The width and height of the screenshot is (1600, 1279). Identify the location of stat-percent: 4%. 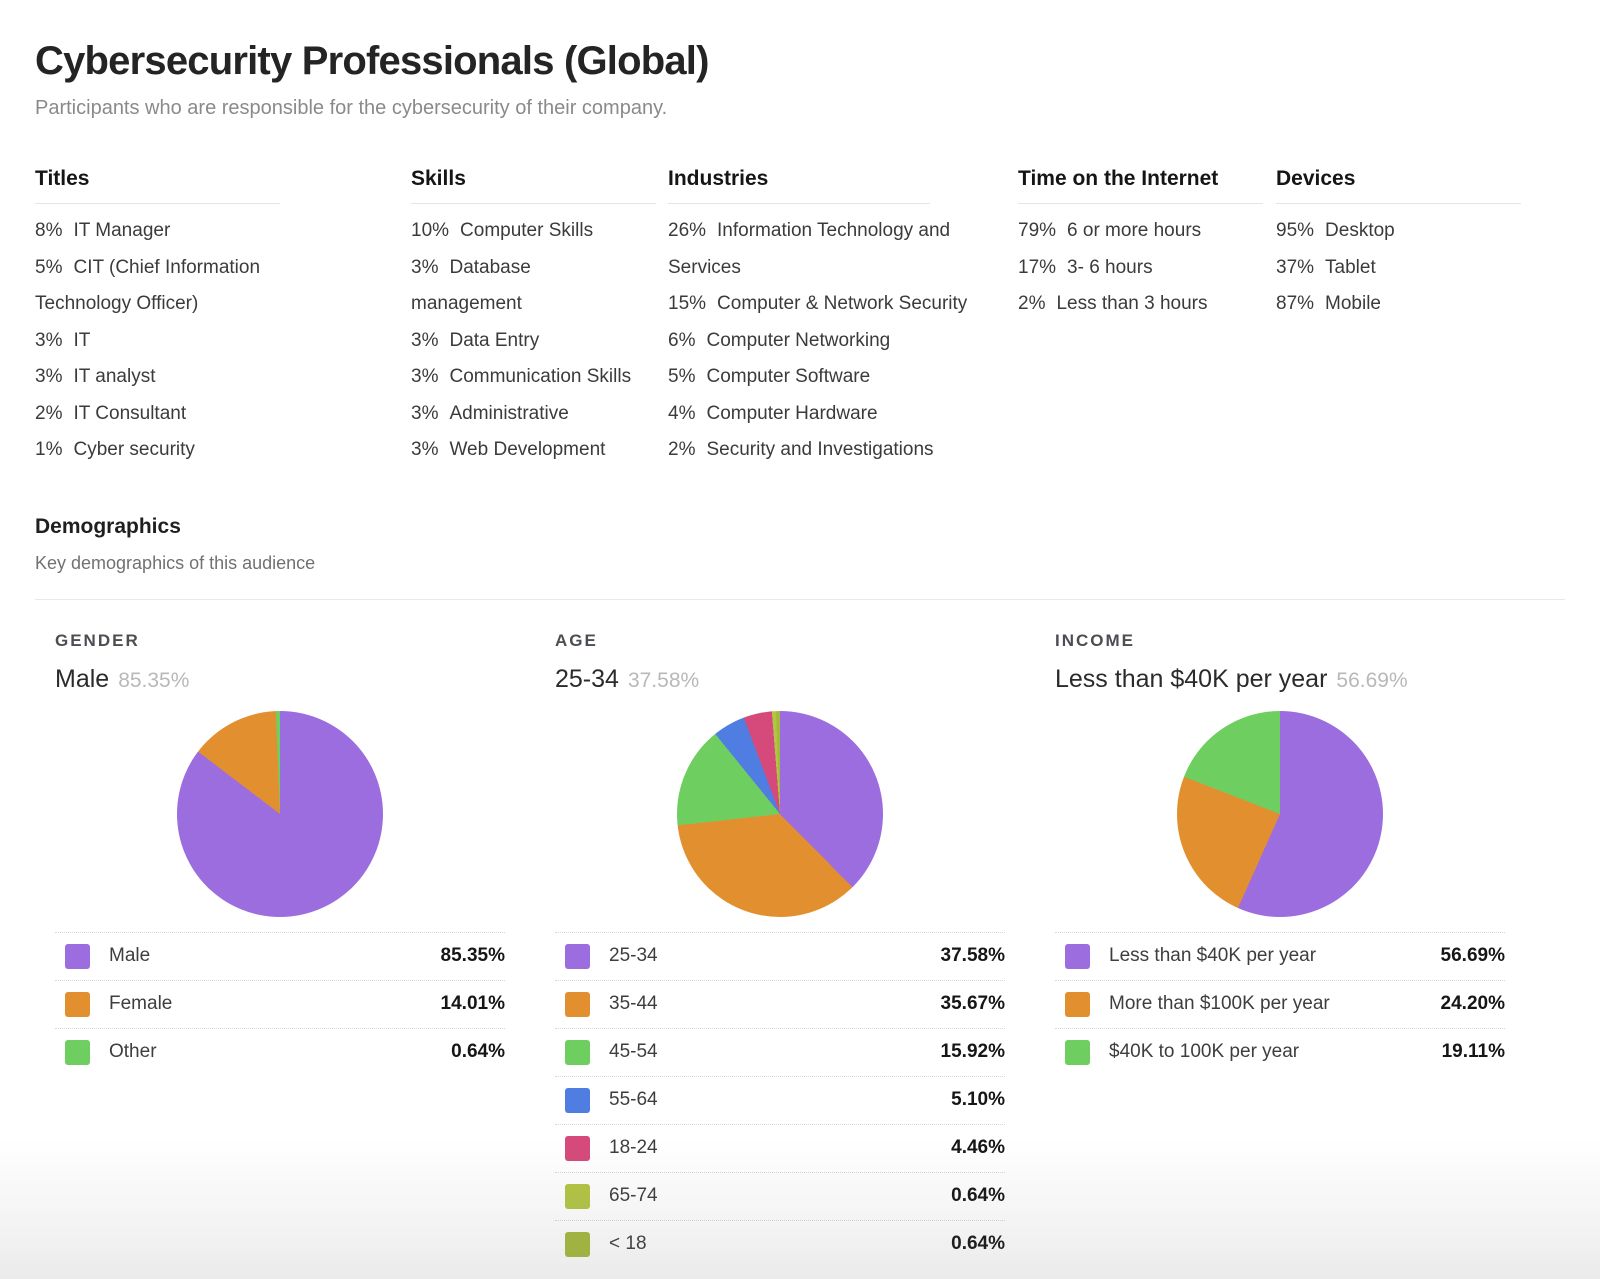
(682, 413).